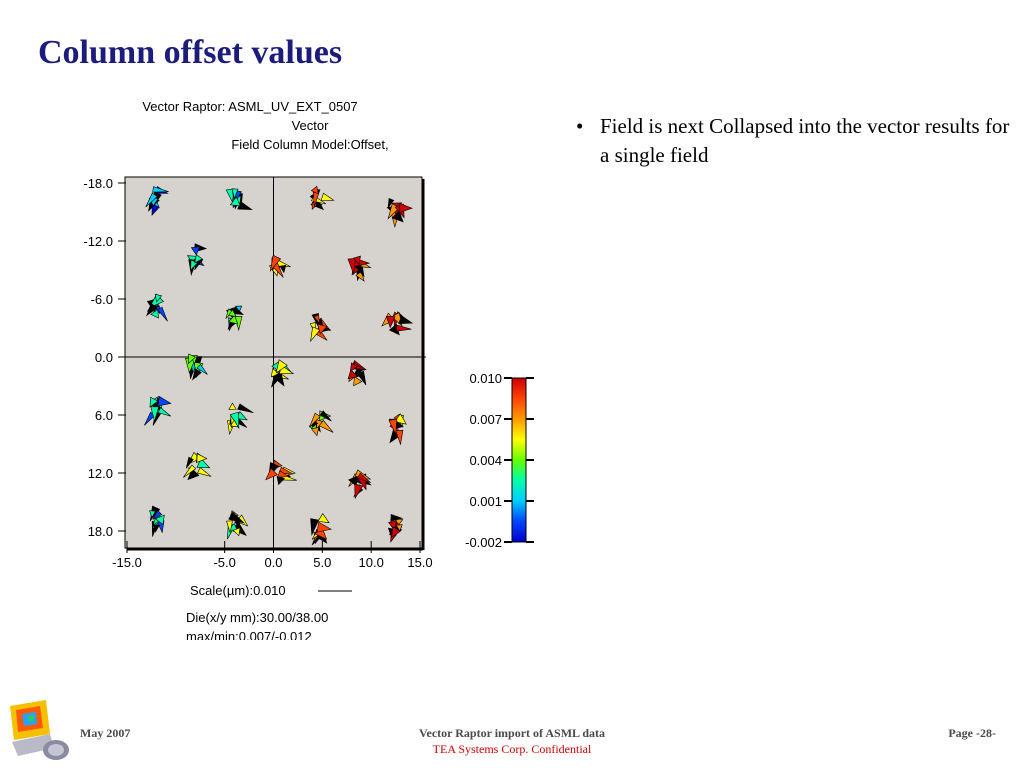  Describe the element at coordinates (483, 542) in the screenshot. I see `colorbar-tick-label: -0.002` at that location.